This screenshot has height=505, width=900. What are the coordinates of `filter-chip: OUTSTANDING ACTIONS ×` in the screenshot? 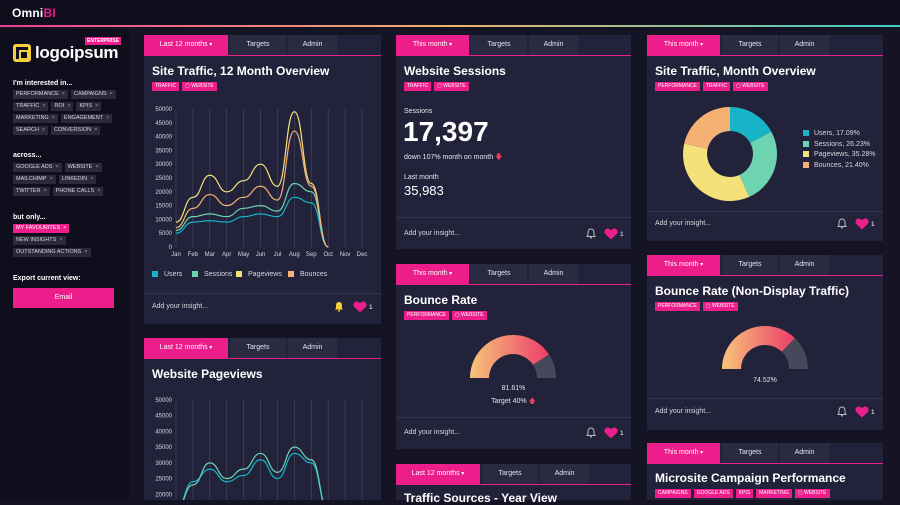 It's located at (52, 252).